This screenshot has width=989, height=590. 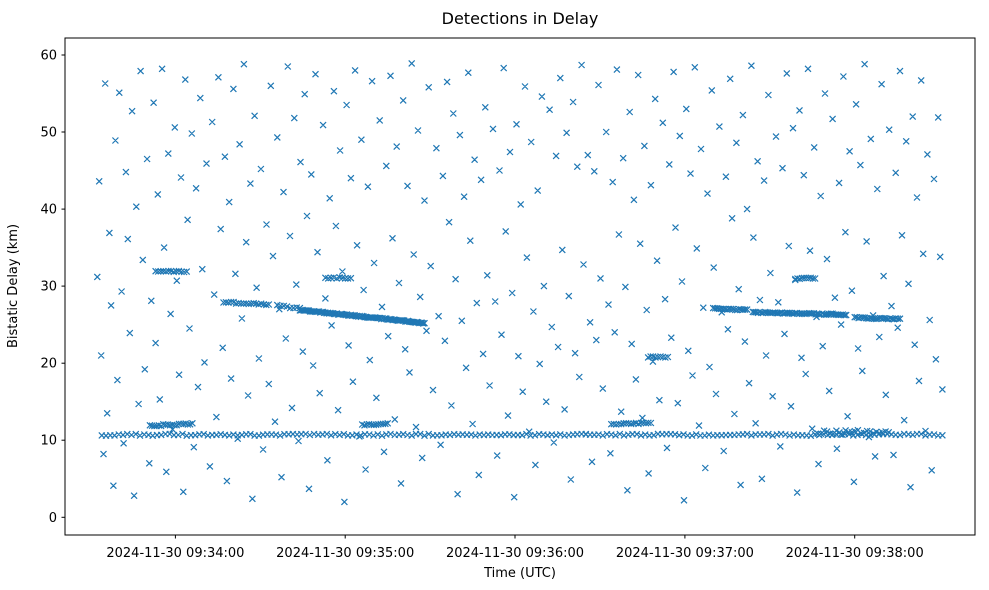 What do you see at coordinates (13, 286) in the screenshot?
I see `y-axis-label: Bistatic Delay (km)` at bounding box center [13, 286].